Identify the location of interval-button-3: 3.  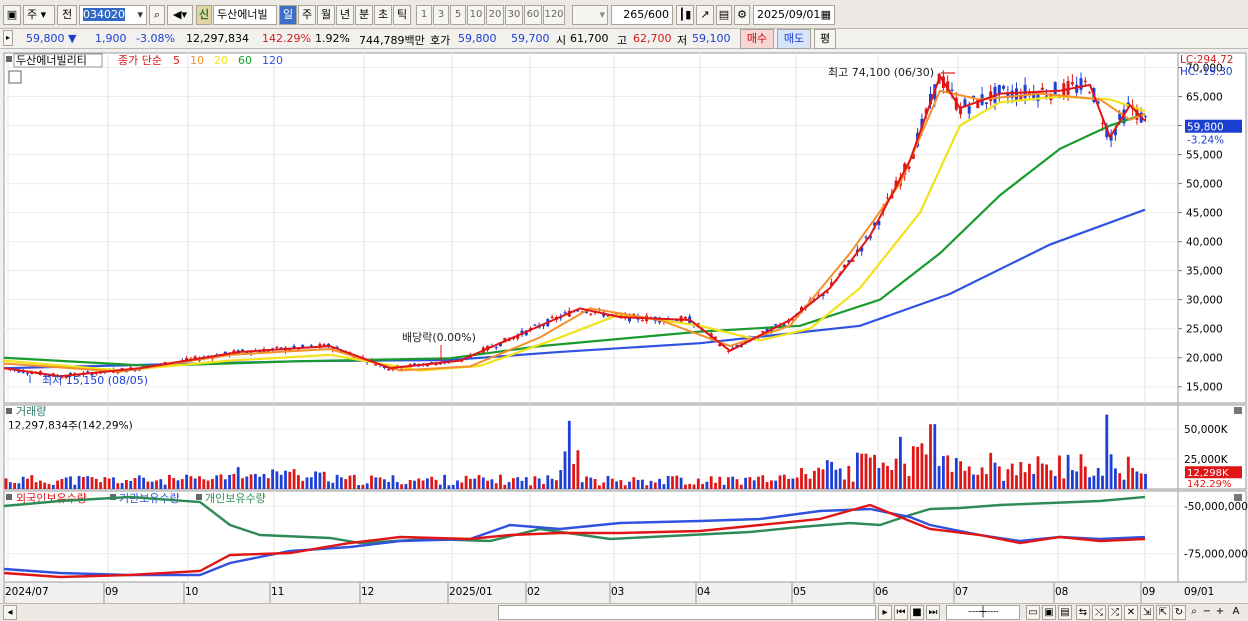
(441, 15).